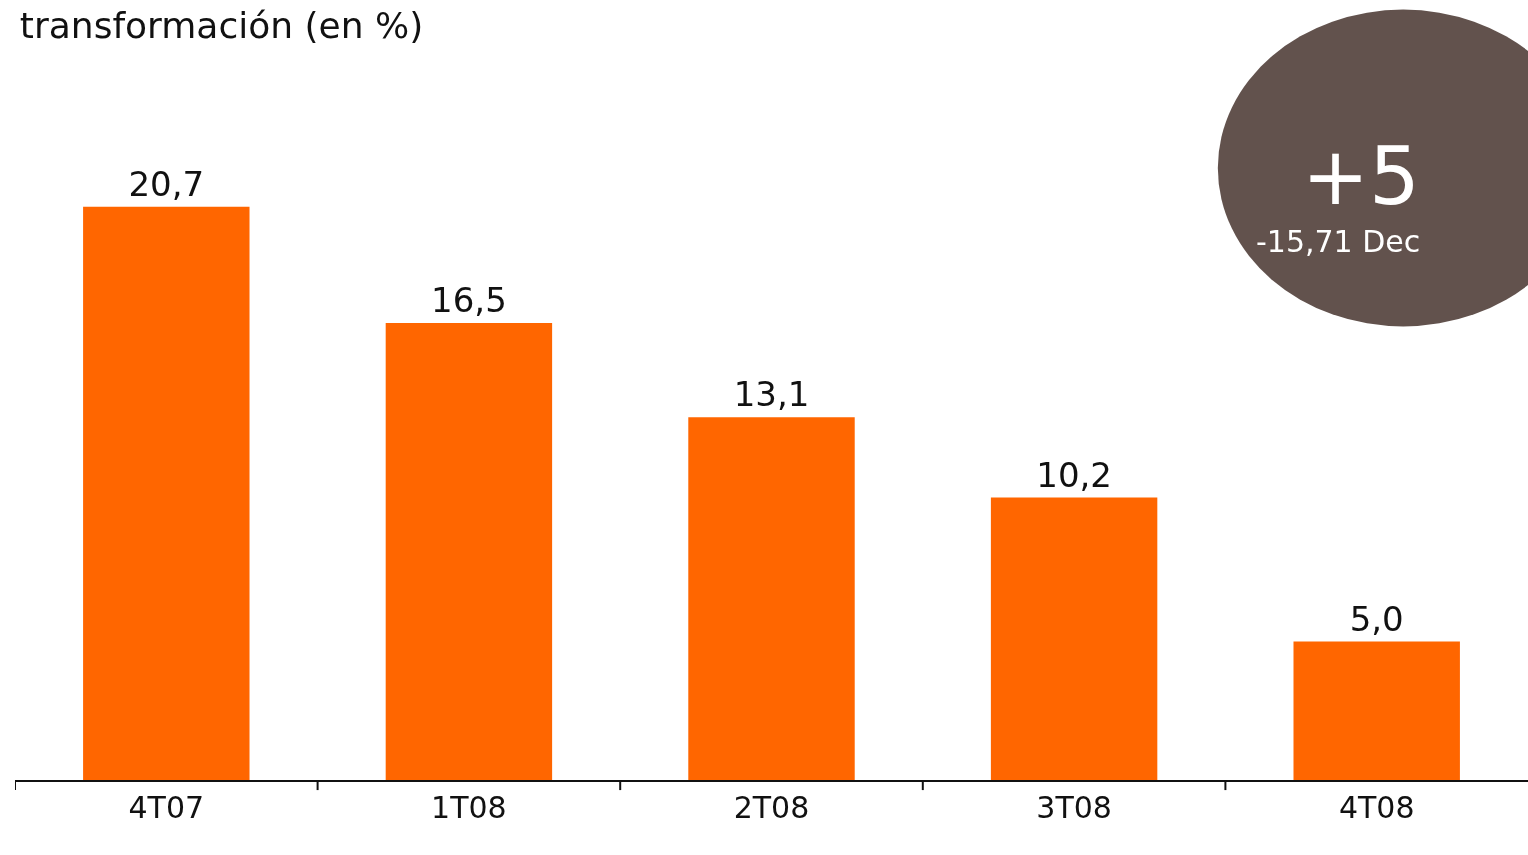  I want to click on data-label: 10,2, so click(1074, 474).